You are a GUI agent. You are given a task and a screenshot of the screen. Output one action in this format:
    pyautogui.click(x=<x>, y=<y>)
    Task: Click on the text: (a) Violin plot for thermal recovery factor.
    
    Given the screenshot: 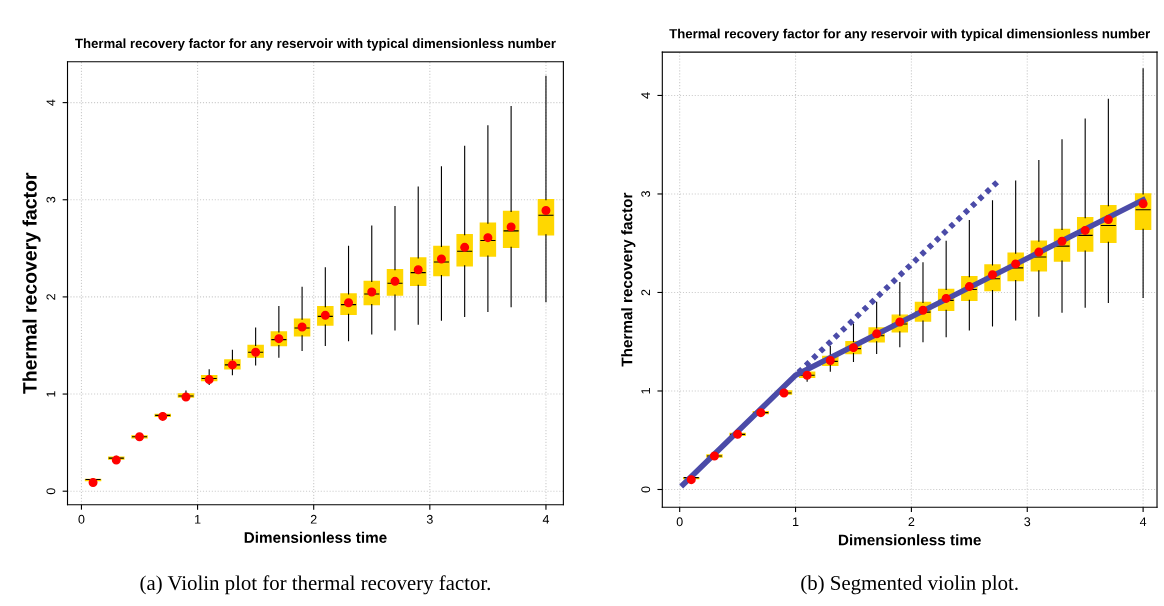 What is the action you would take?
    pyautogui.click(x=315, y=585)
    